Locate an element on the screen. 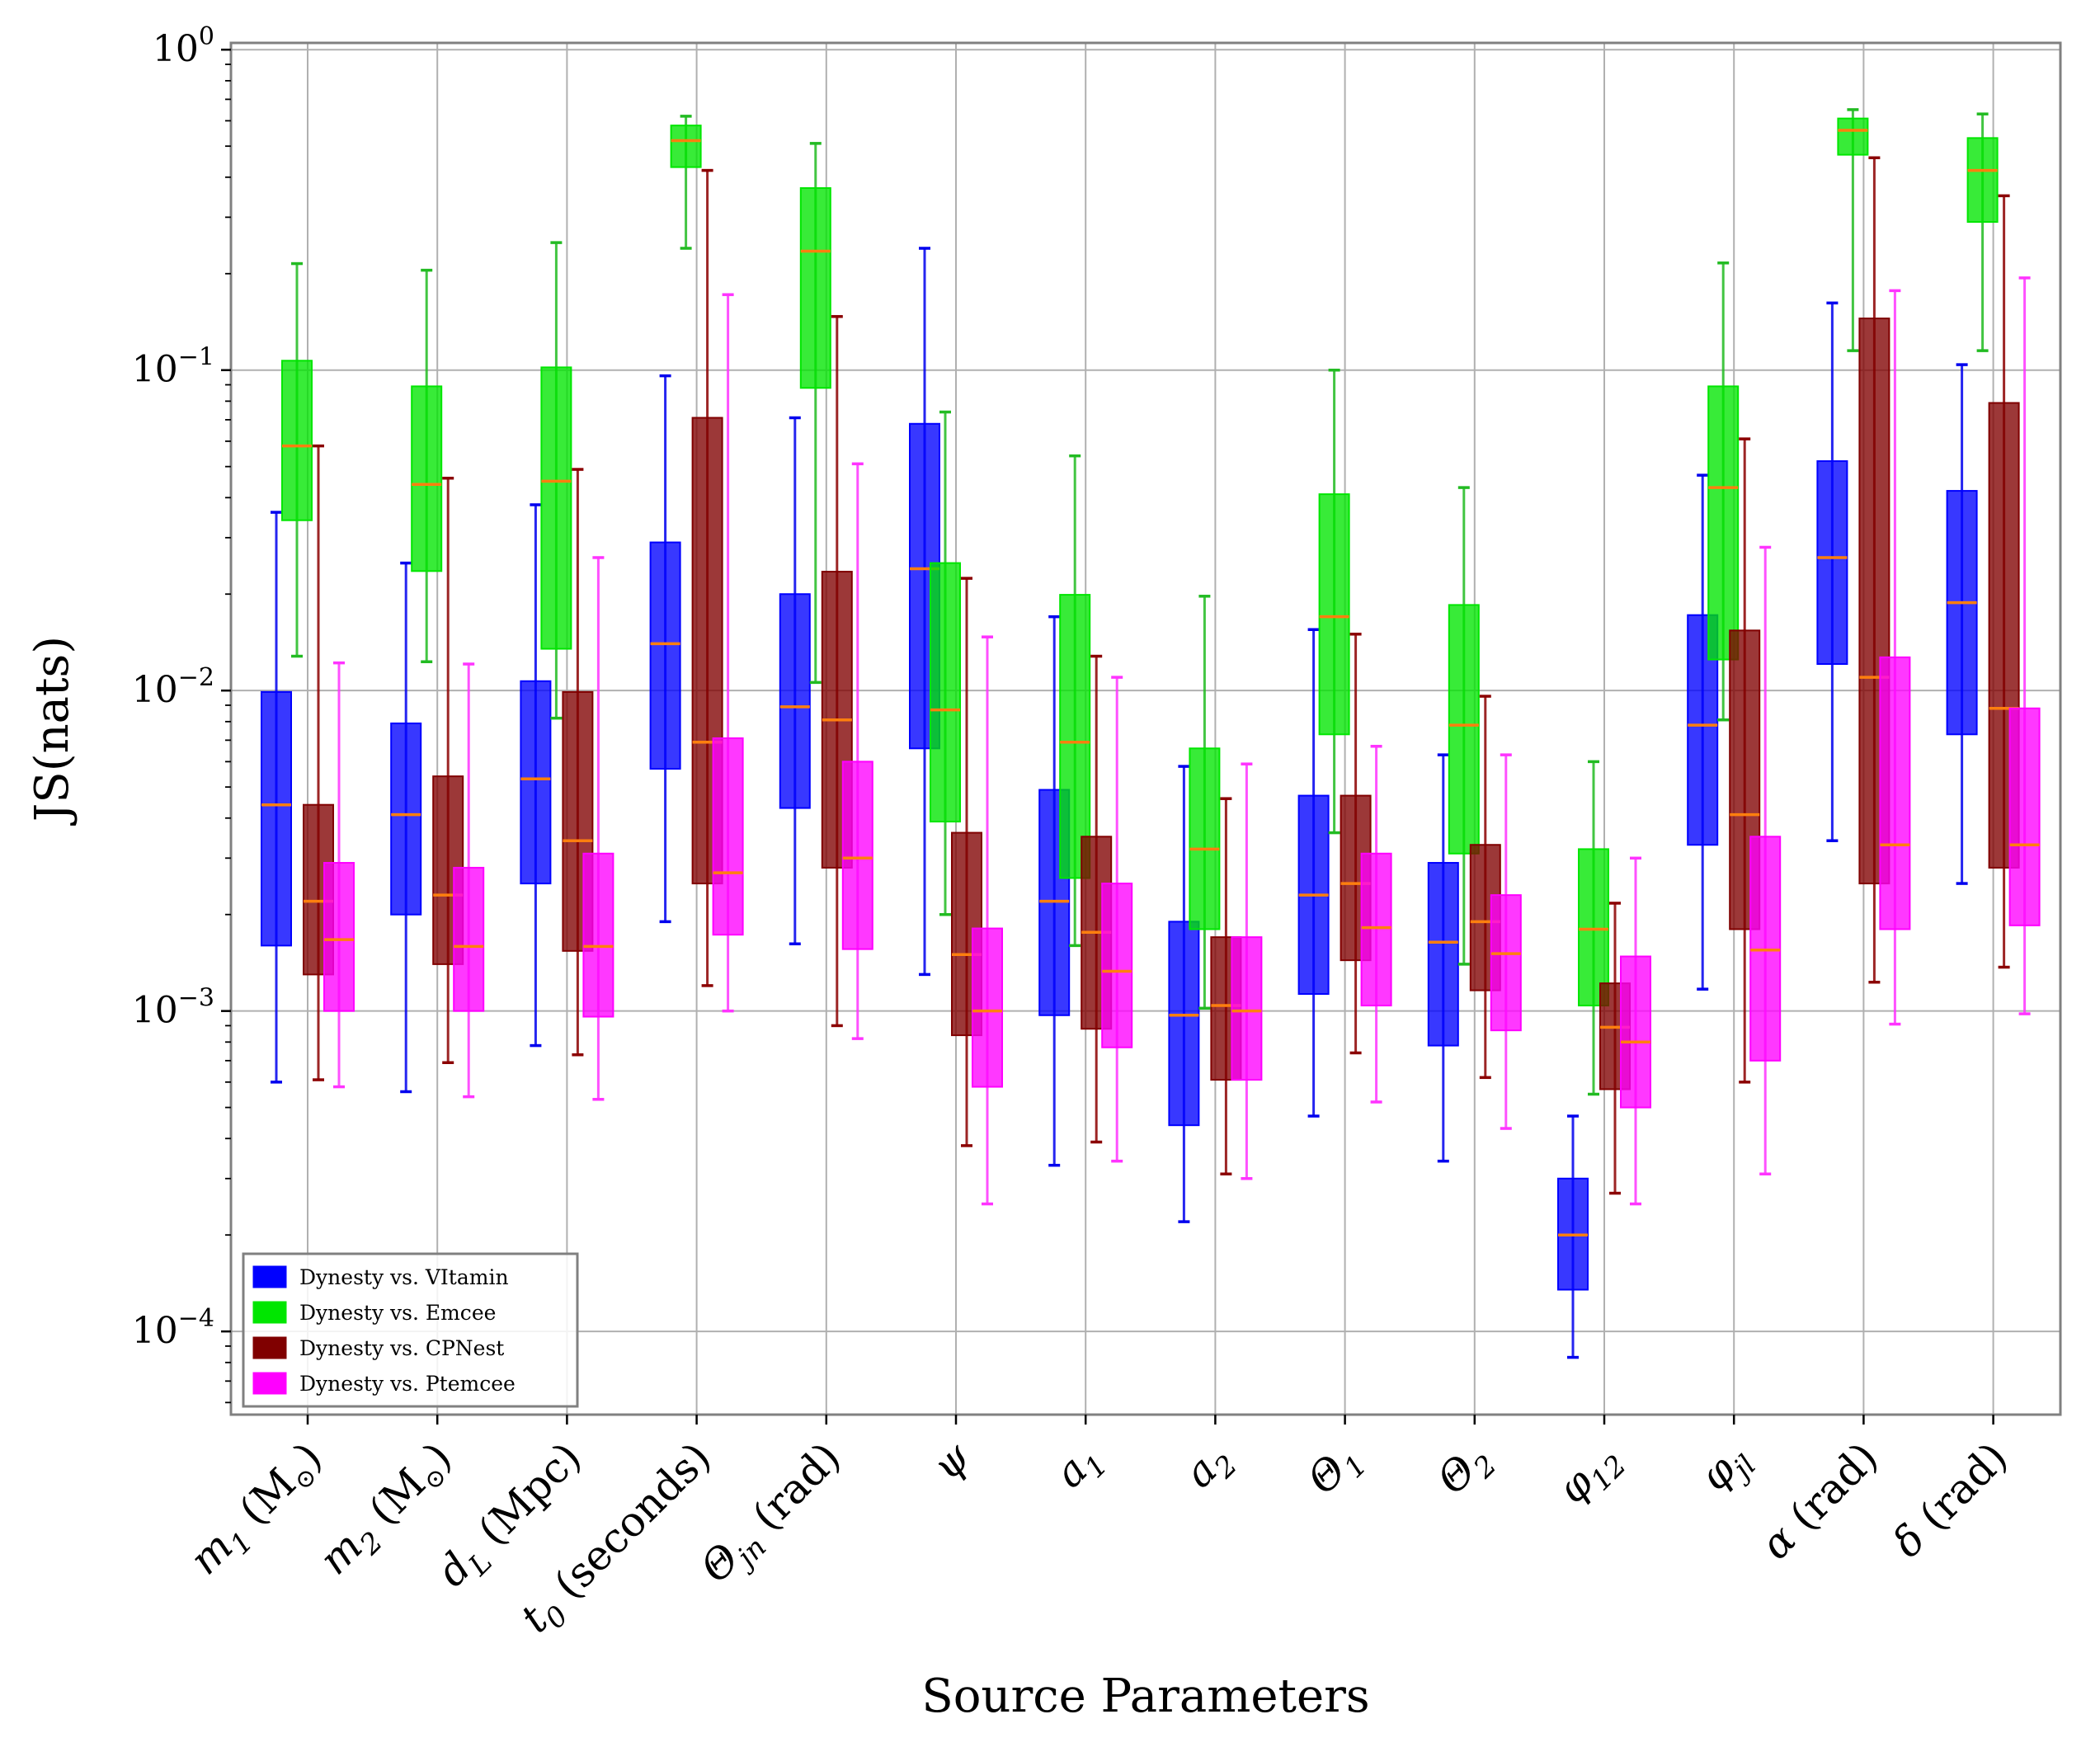 The height and width of the screenshot is (1752, 2100). y-axis-label: JS(nats) is located at coordinates (52, 731).